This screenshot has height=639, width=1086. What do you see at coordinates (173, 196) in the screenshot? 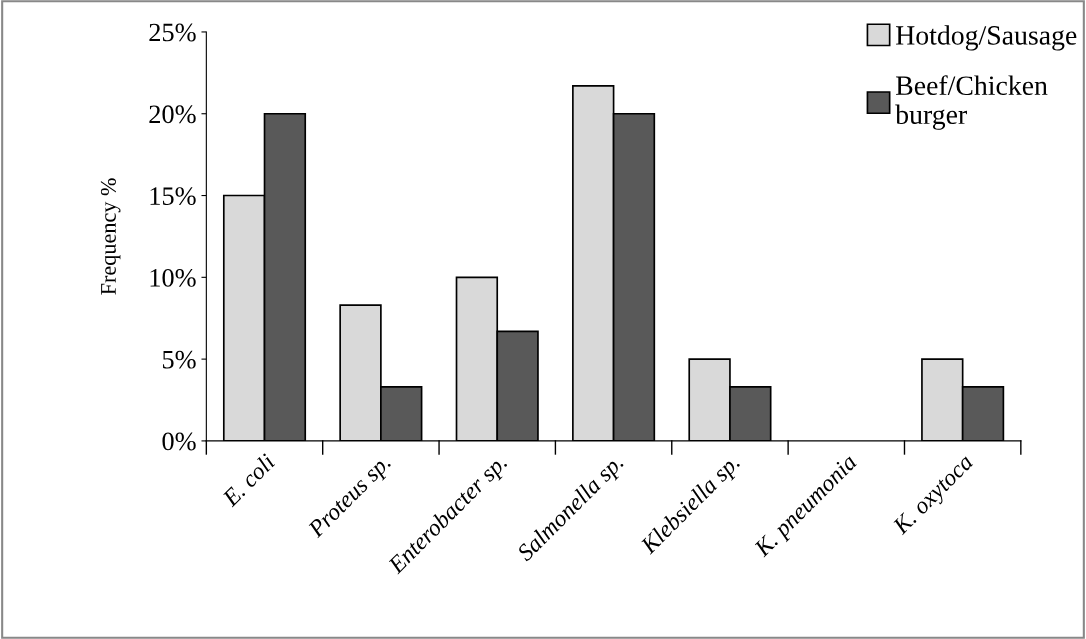
I see `y-tick-label: 15%` at bounding box center [173, 196].